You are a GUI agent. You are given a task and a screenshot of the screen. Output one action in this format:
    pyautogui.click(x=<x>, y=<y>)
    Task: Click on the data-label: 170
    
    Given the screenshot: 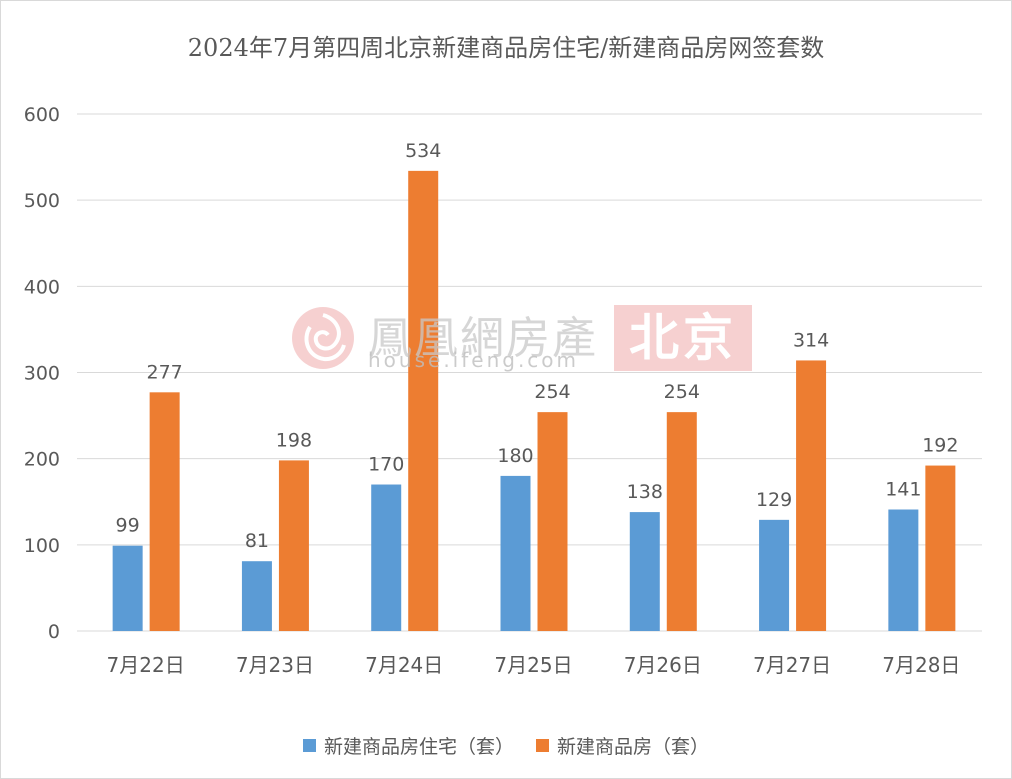 What is the action you would take?
    pyautogui.click(x=386, y=465)
    